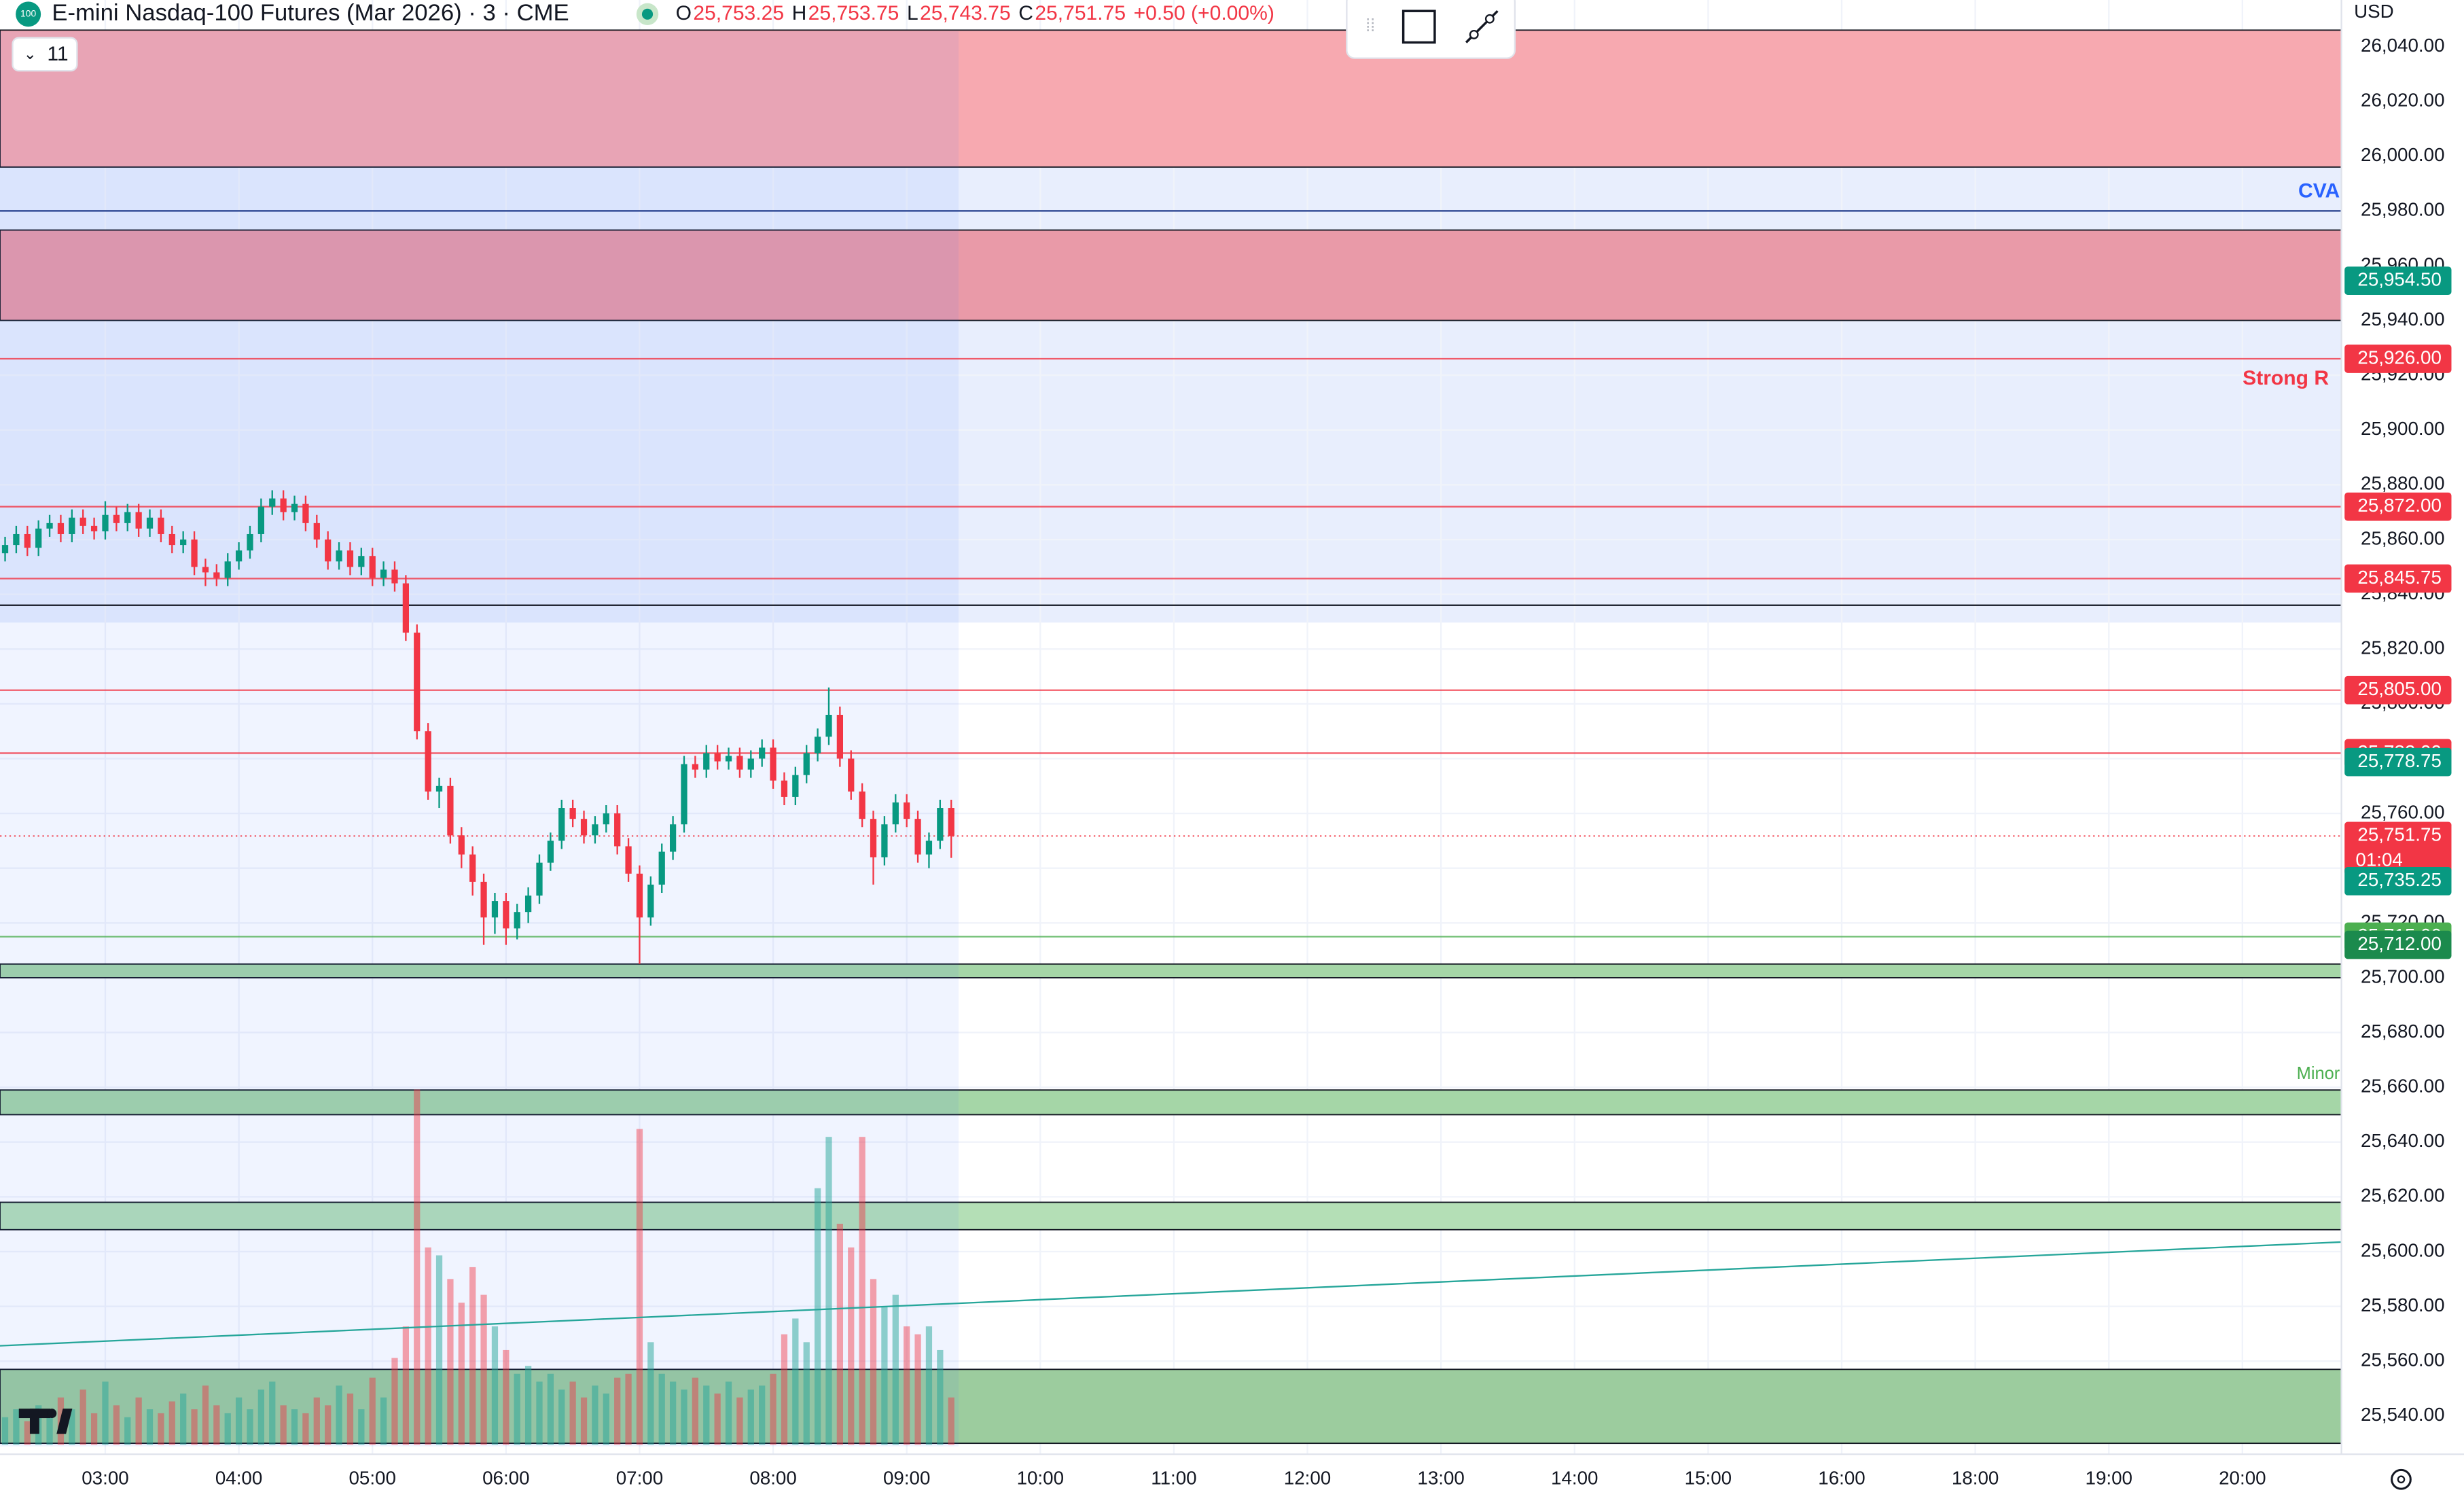 Image resolution: width=2464 pixels, height=1503 pixels. I want to click on symbol-badge: 100, so click(28, 12).